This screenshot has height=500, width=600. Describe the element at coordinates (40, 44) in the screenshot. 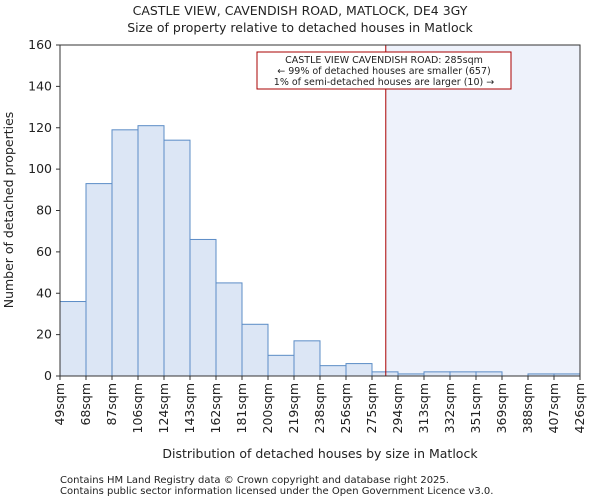

I see `y-tick-label: 160` at that location.